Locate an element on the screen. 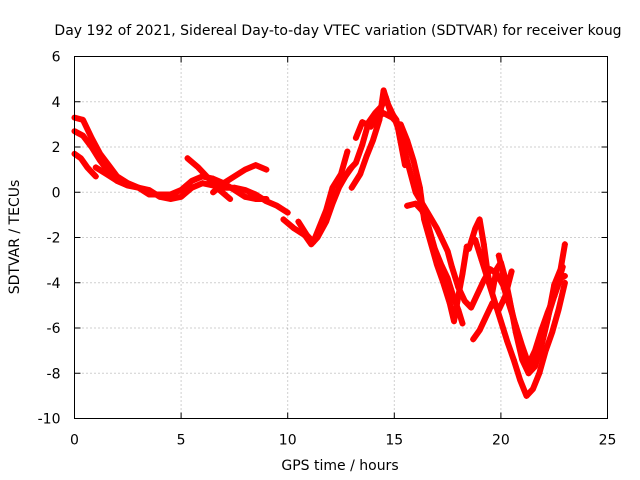 The height and width of the screenshot is (480, 640). y-tick-label: 4 is located at coordinates (56, 103).